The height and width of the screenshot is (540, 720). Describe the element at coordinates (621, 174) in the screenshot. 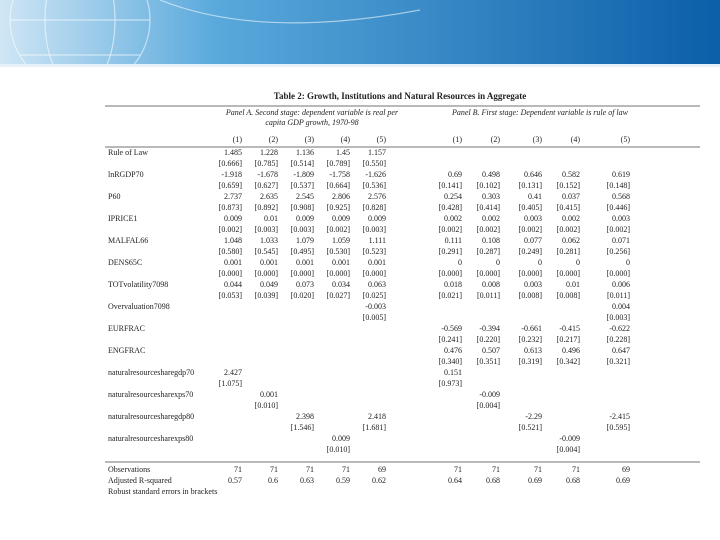

I see `cell: 0.619` at that location.